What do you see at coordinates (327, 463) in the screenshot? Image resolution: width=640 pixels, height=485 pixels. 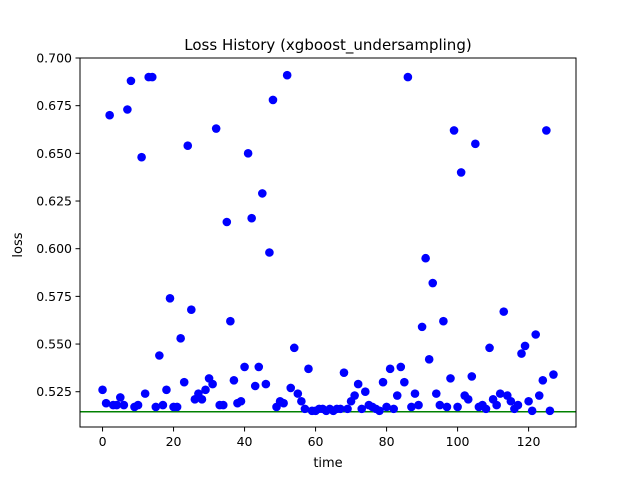 I see `x-axis-label: time` at bounding box center [327, 463].